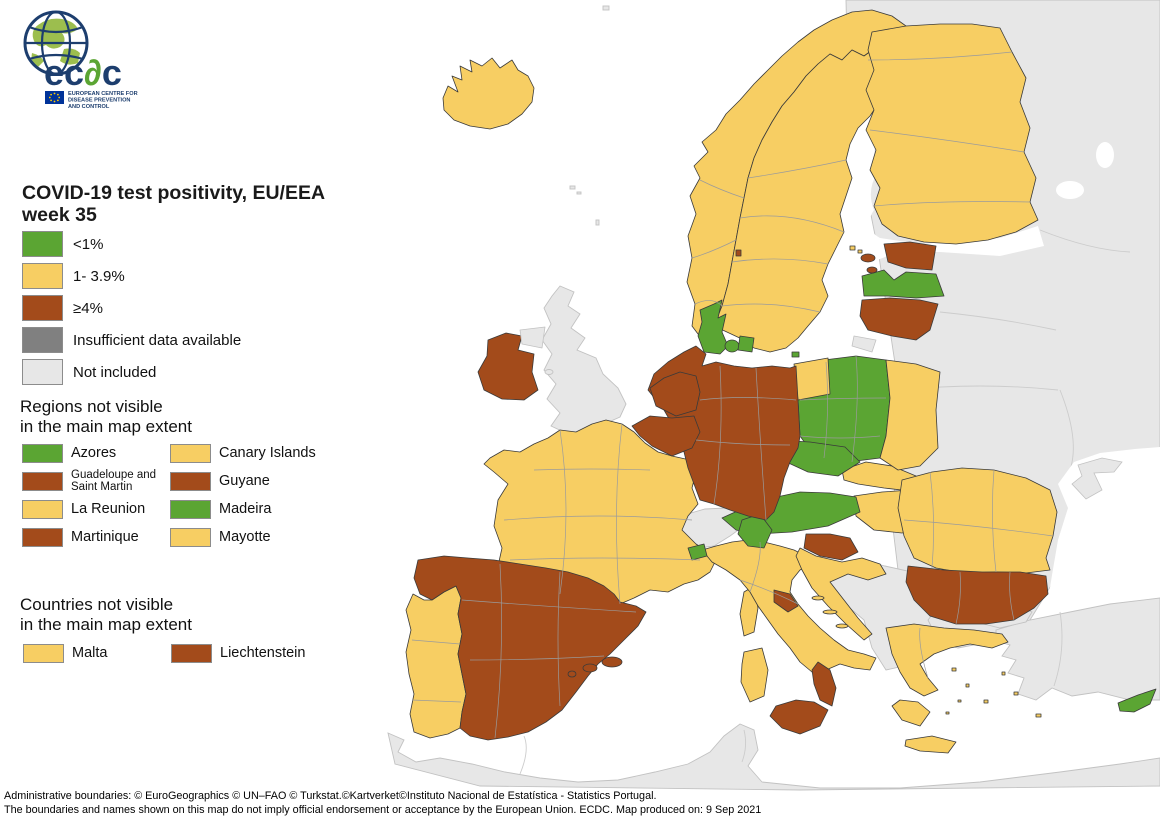  I want to click on eu-flag-icon, so click(54, 97).